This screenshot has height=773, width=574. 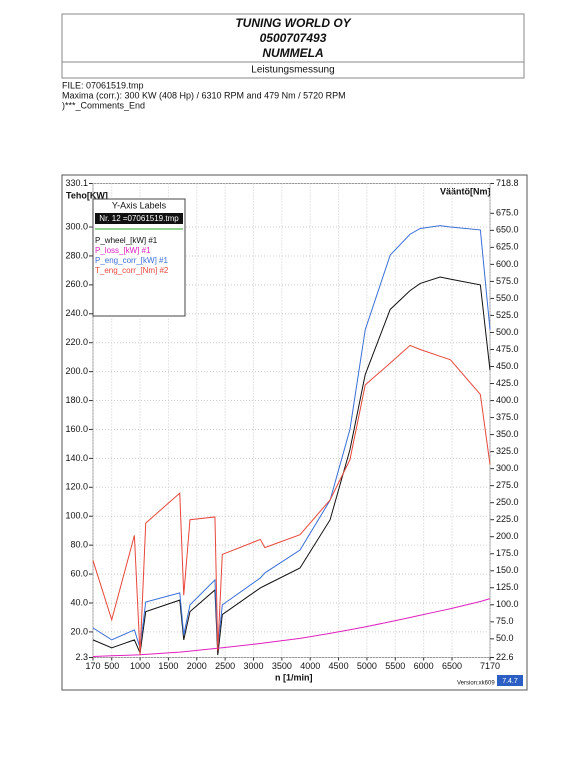 I want to click on x-tick-label: 1000, so click(x=140, y=666).